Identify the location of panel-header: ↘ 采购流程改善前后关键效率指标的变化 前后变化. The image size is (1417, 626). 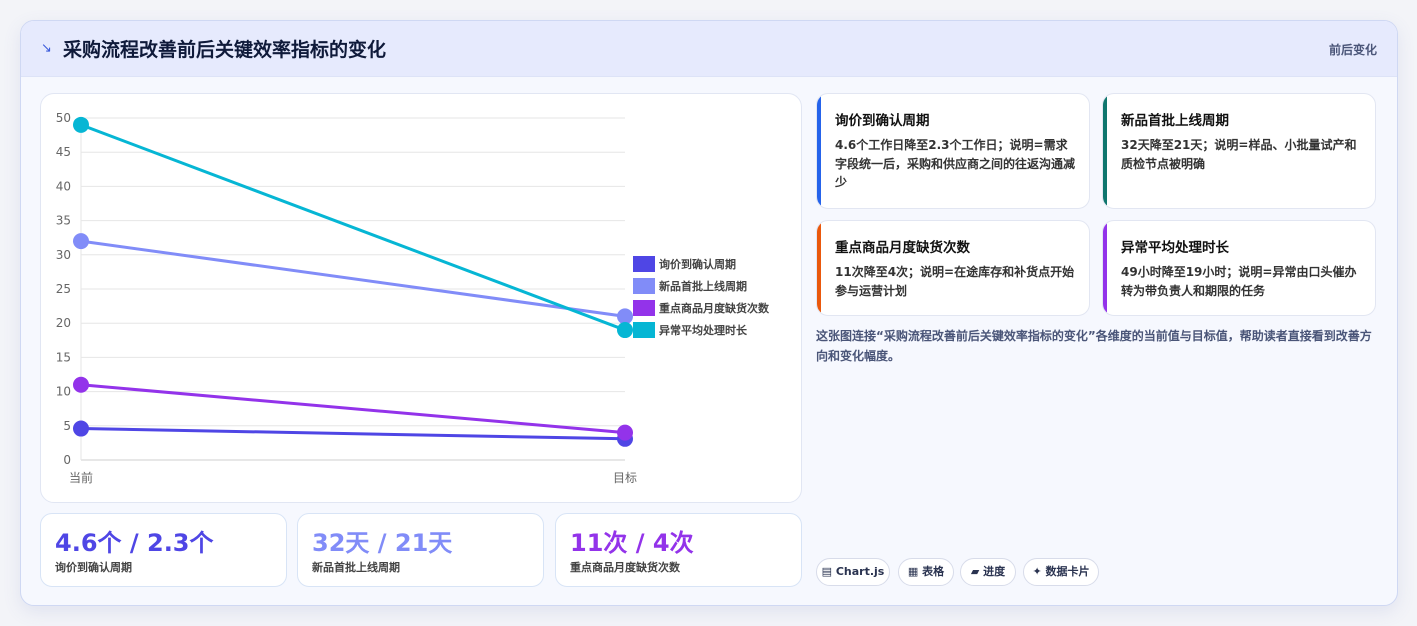
(709, 49).